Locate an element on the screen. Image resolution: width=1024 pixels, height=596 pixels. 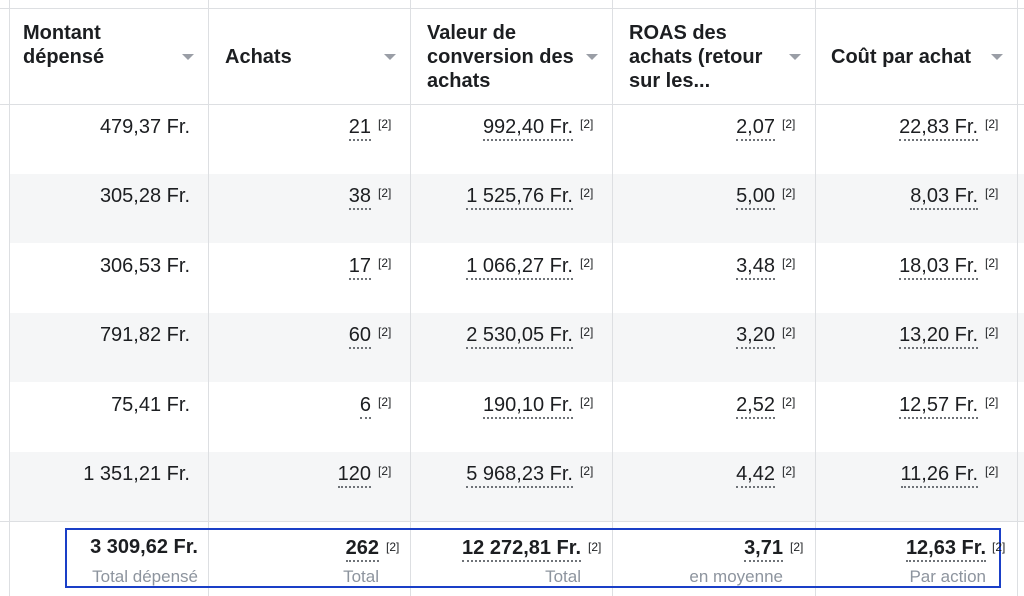
total-cout-value: 12,63 Fr. is located at coordinates (945, 549).